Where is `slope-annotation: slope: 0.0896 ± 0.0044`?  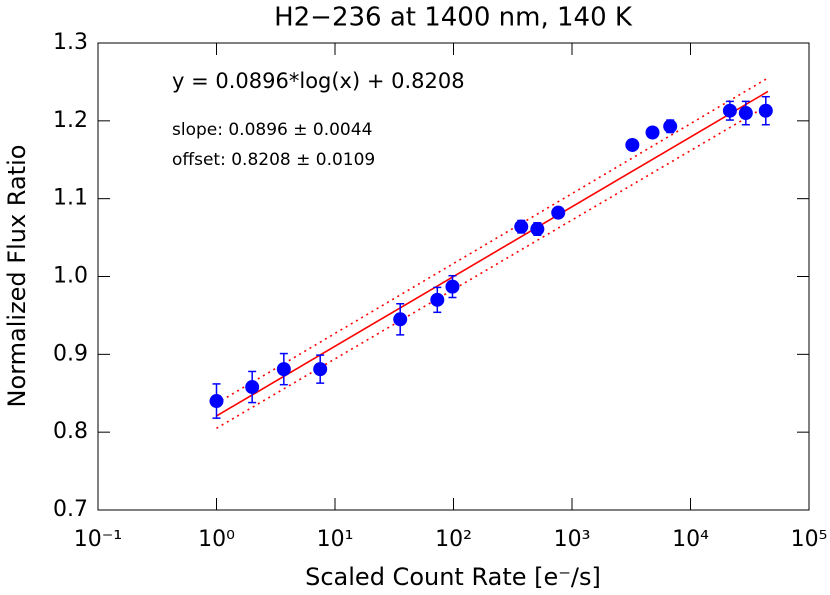
slope-annotation: slope: 0.0896 ± 0.0044 is located at coordinates (272, 130).